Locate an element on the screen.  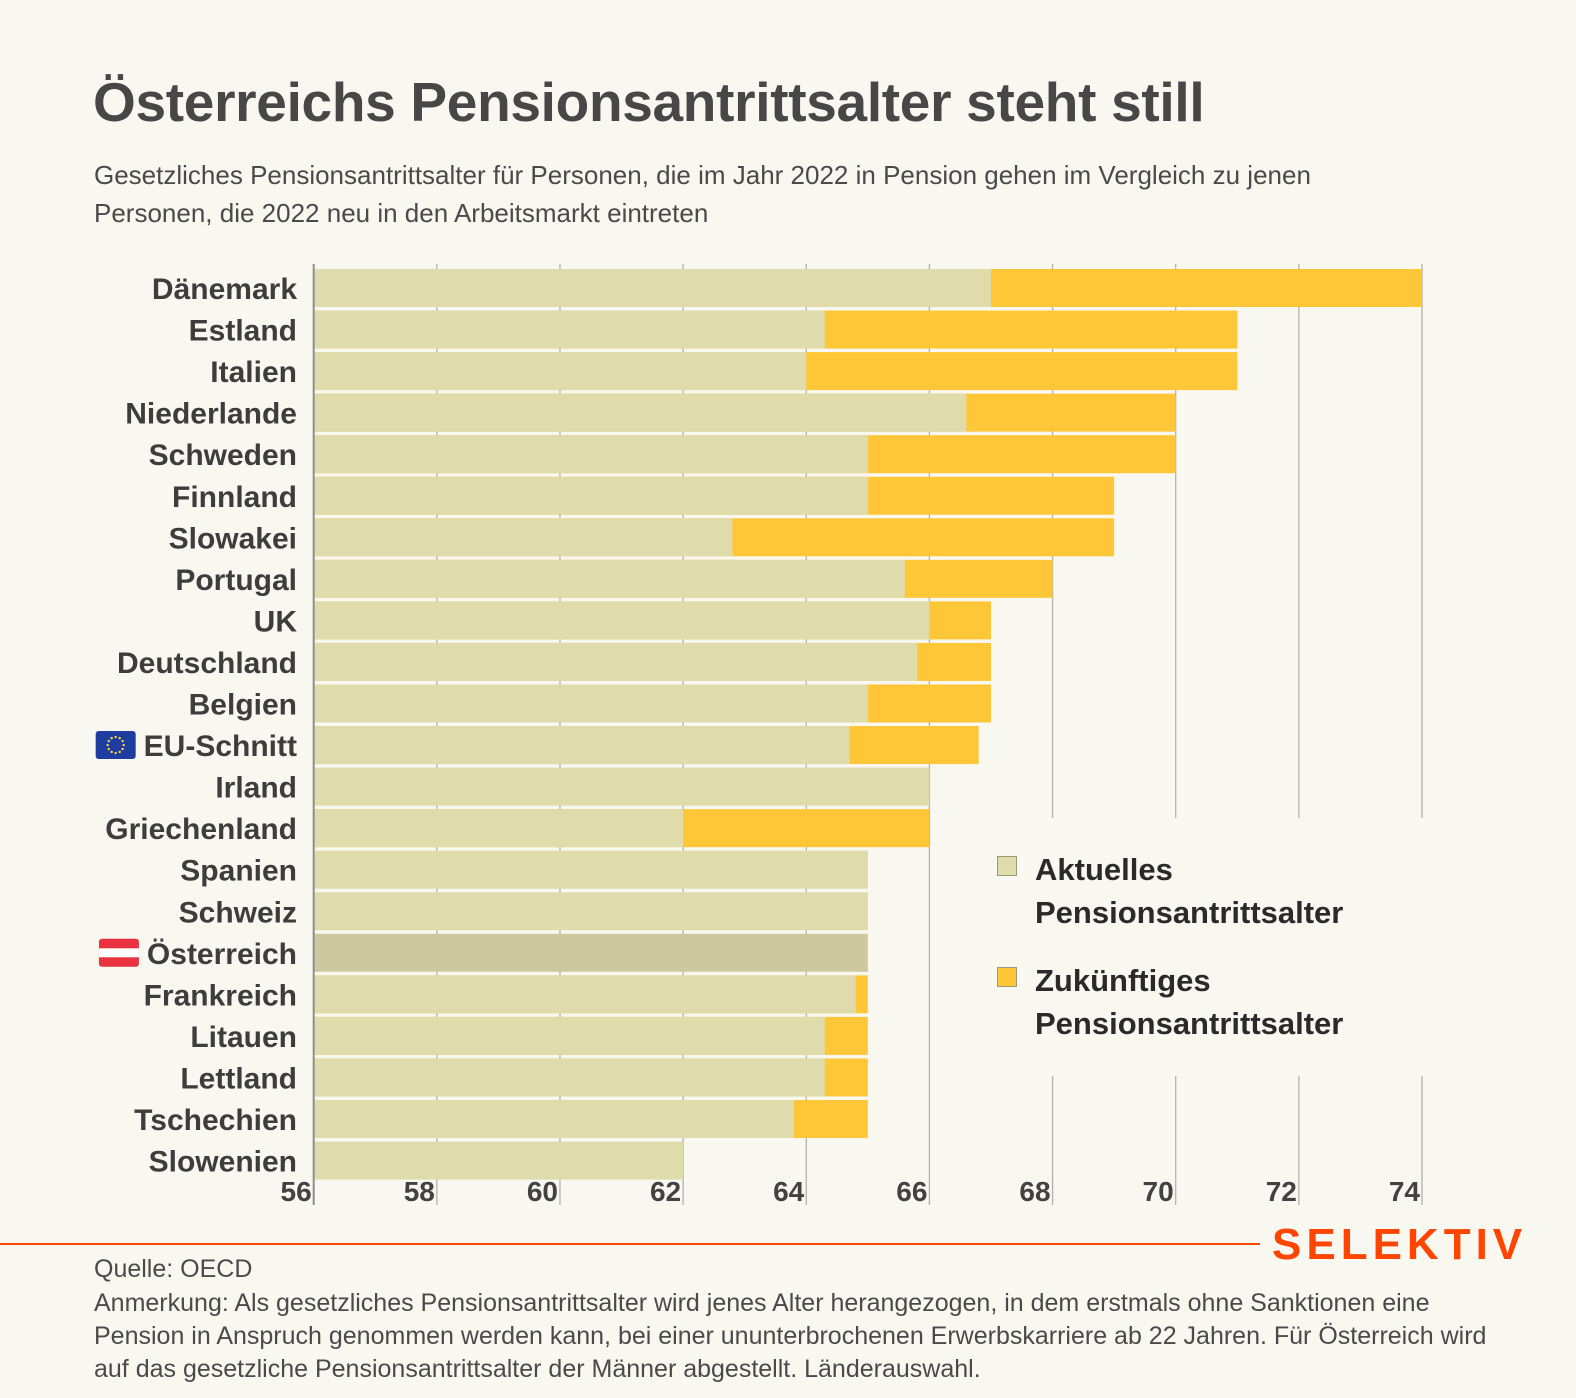
legend-label-current-line1: Aktuelles is located at coordinates (1104, 869).